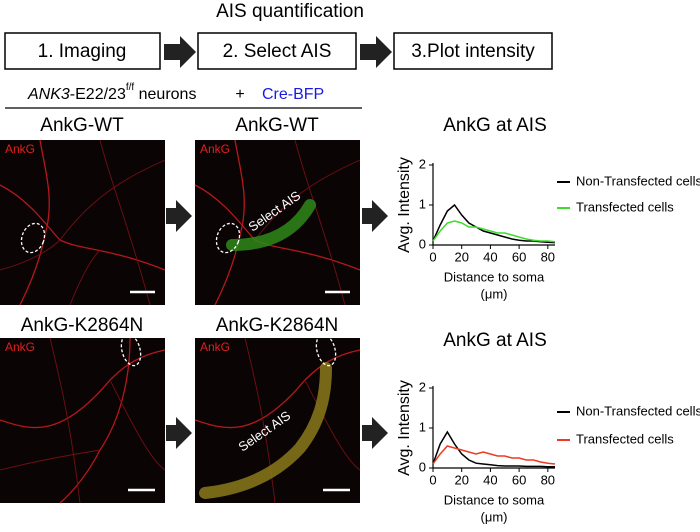 The height and width of the screenshot is (532, 700). What do you see at coordinates (290, 11) in the screenshot?
I see `figure-title: AIS quantification` at bounding box center [290, 11].